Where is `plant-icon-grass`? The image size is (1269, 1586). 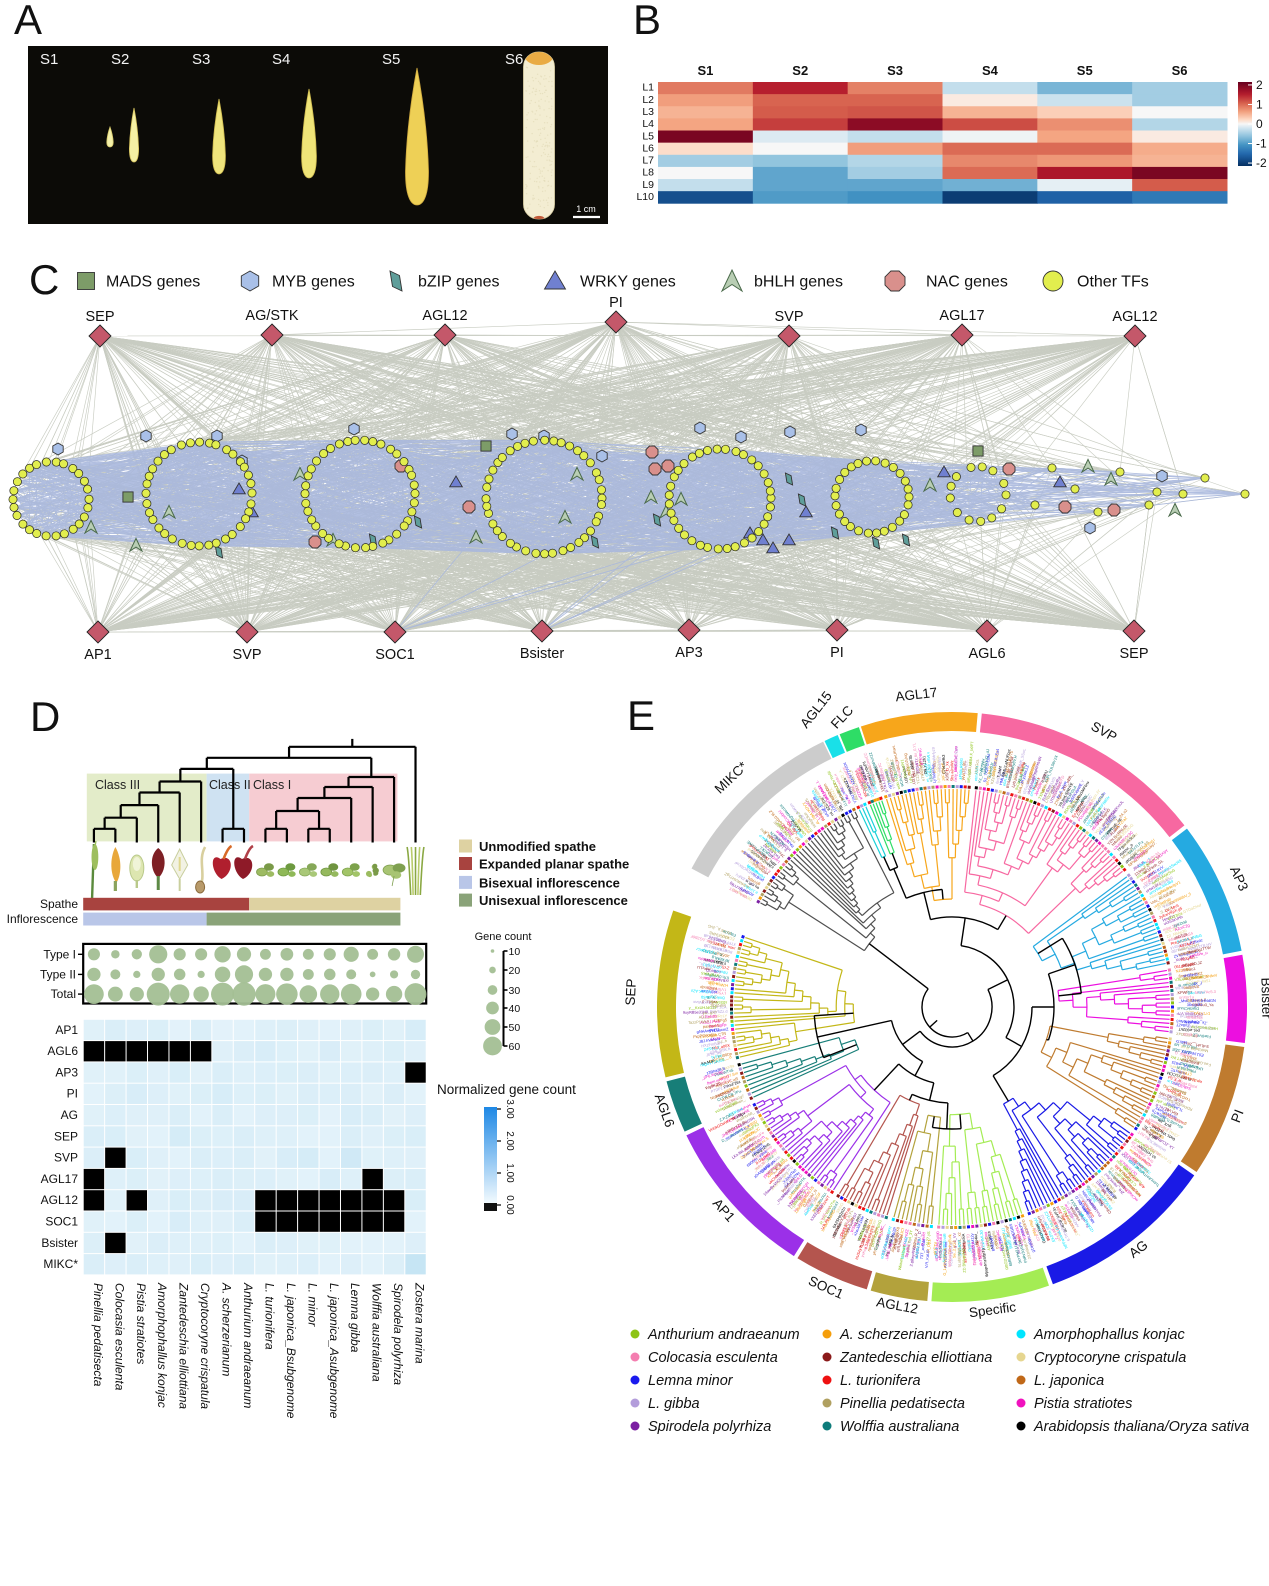 plant-icon-grass is located at coordinates (415, 871).